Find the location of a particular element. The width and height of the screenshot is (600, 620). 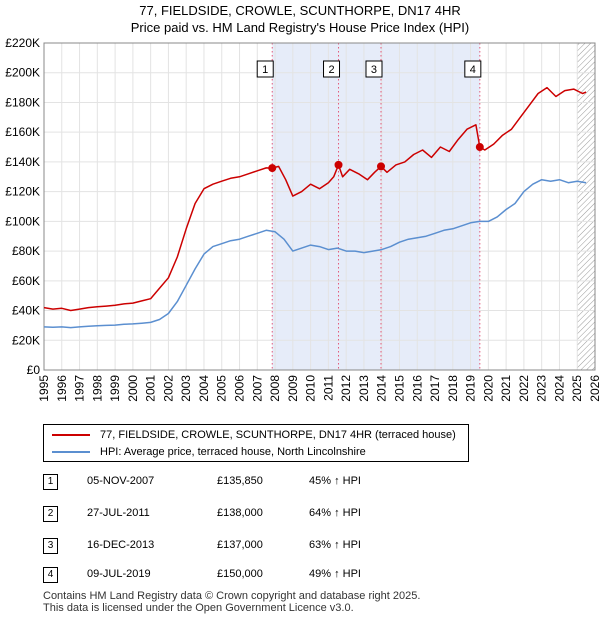

transaction-price: £135,850 is located at coordinates (240, 481).